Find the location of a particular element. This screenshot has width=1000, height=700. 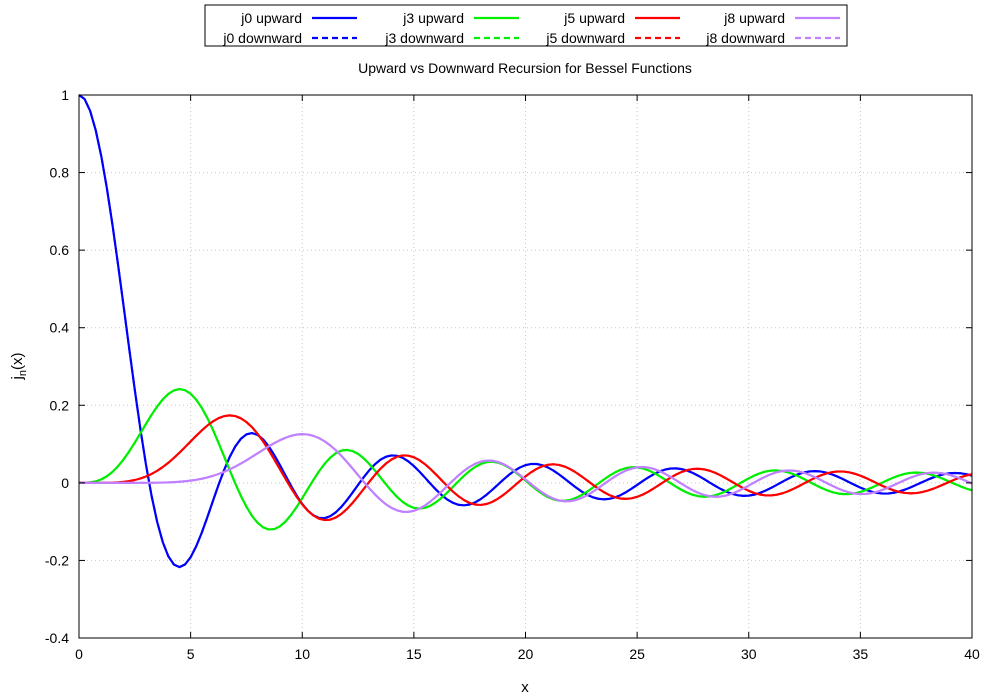

y-tick-label: 0.2 is located at coordinates (60, 405).